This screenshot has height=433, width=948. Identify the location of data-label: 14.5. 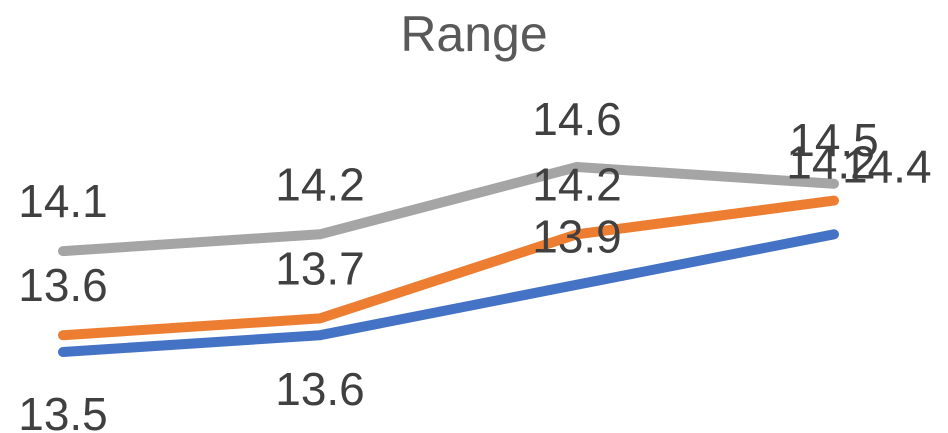
(834, 140).